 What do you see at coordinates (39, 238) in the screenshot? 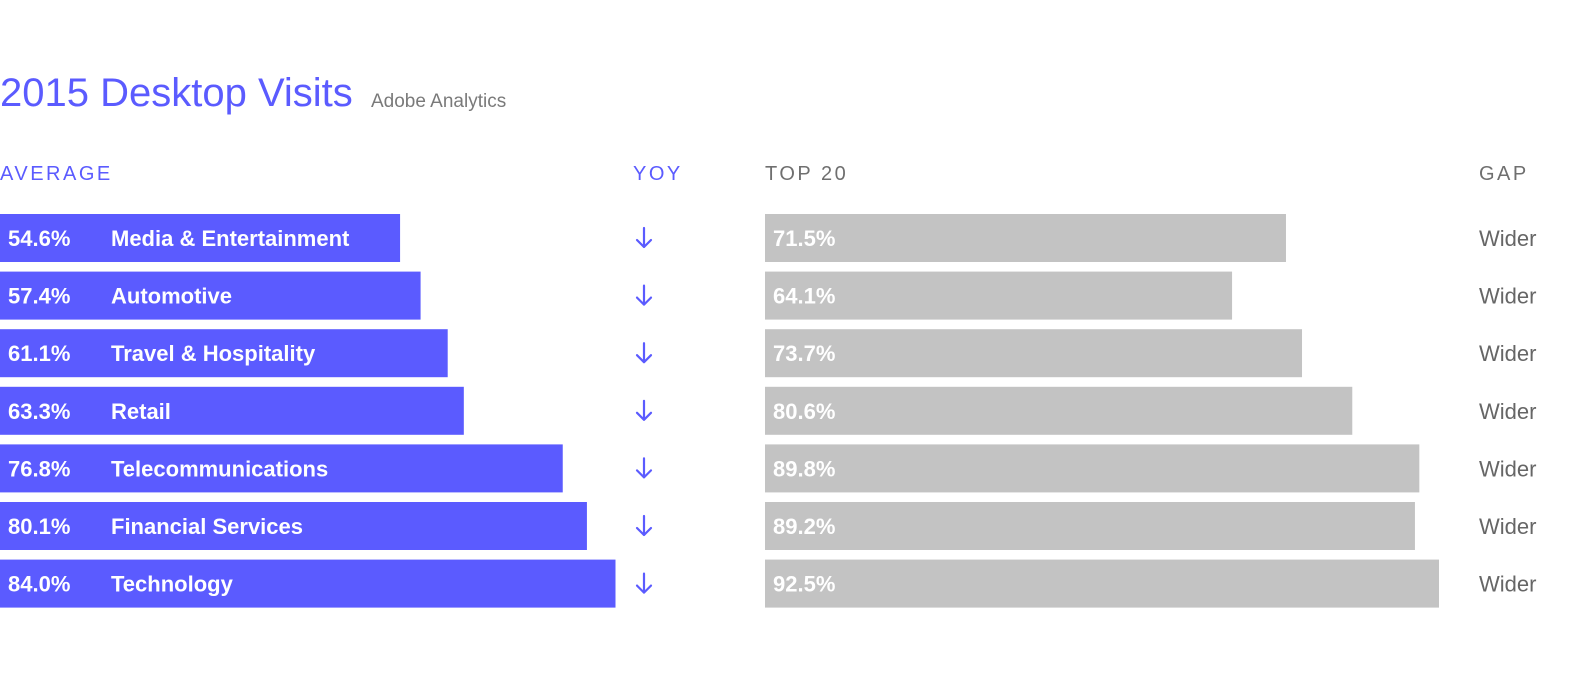
I see `average-value-label: 54.6%` at bounding box center [39, 238].